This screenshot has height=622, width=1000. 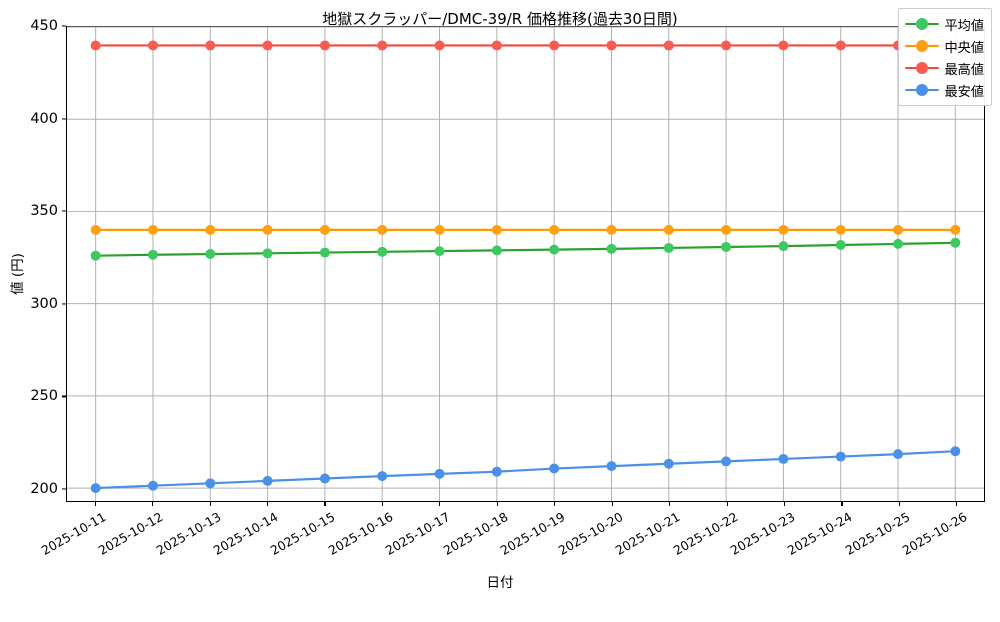 What do you see at coordinates (18, 274) in the screenshot?
I see `y-axis-label: 値 (円)` at bounding box center [18, 274].